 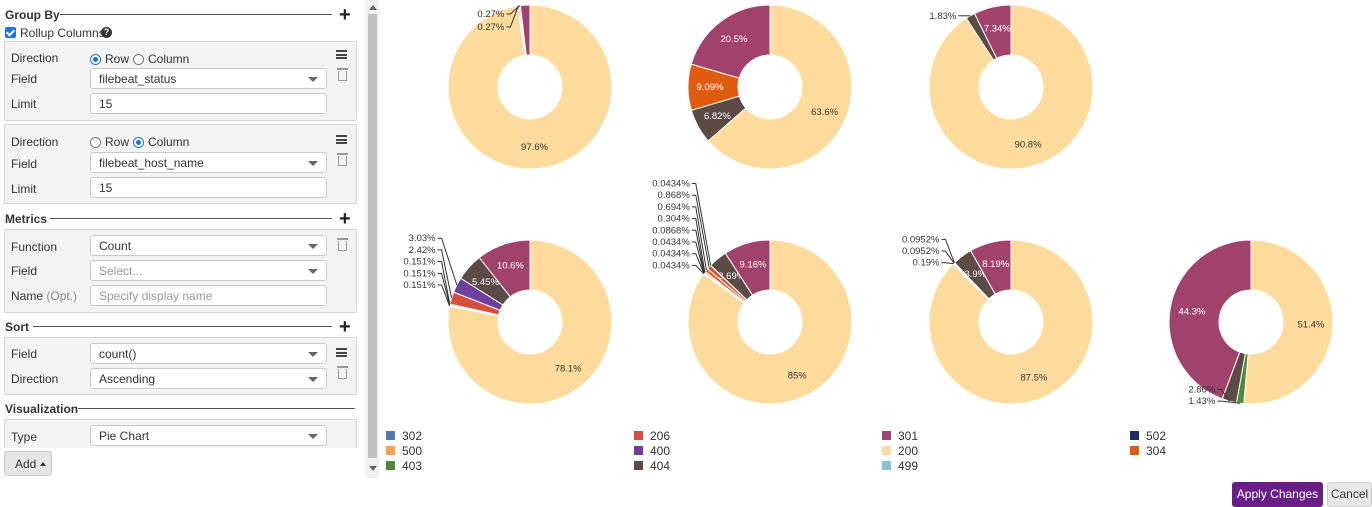 What do you see at coordinates (1349, 494) in the screenshot?
I see `cancel-button: Cancel` at bounding box center [1349, 494].